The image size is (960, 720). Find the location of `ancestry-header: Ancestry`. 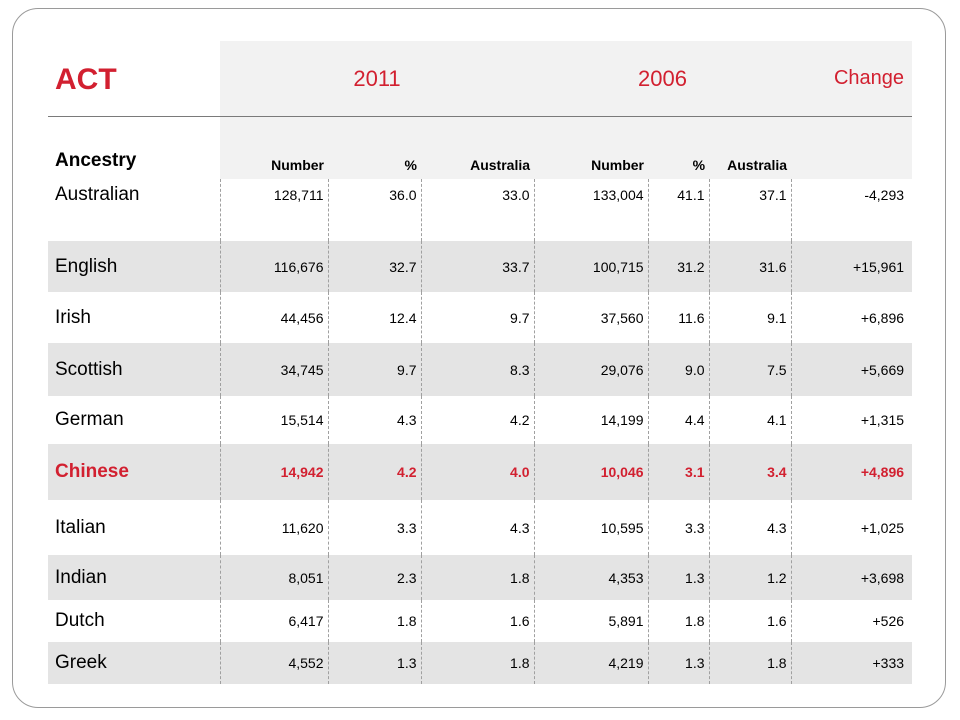

ancestry-header: Ancestry is located at coordinates (134, 147).